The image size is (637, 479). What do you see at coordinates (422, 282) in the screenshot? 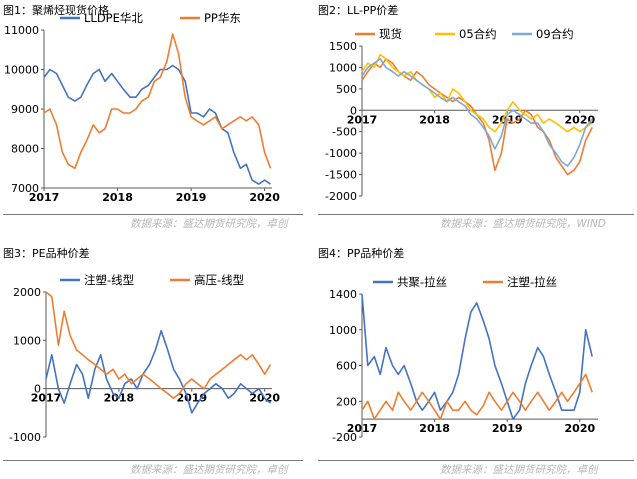
I see `legend-label-1: 共聚-拉丝` at bounding box center [422, 282].